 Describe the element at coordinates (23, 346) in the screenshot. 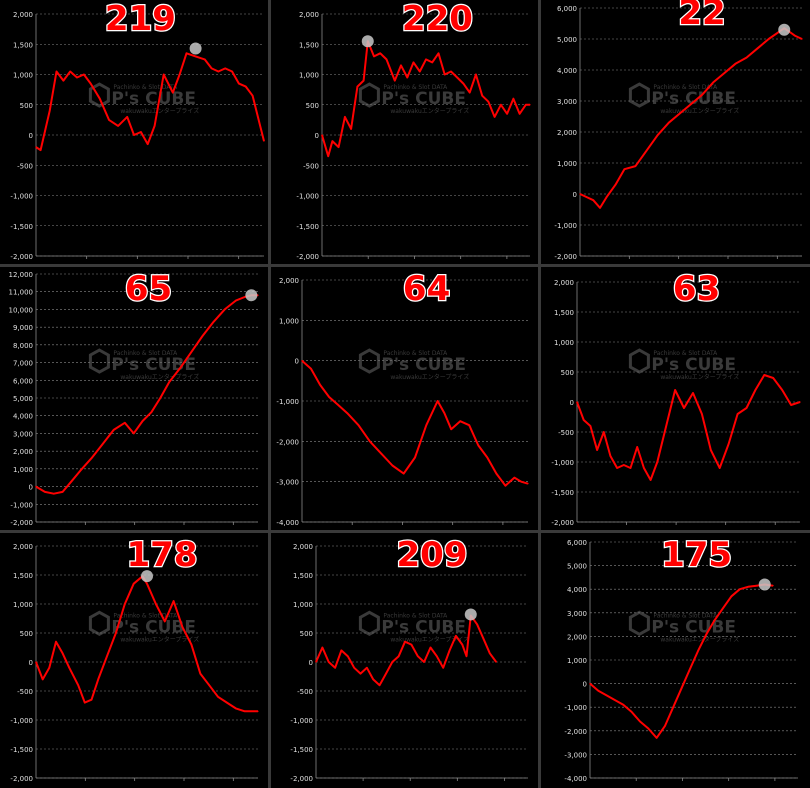

I see `y-tick-label: 8,000` at that location.